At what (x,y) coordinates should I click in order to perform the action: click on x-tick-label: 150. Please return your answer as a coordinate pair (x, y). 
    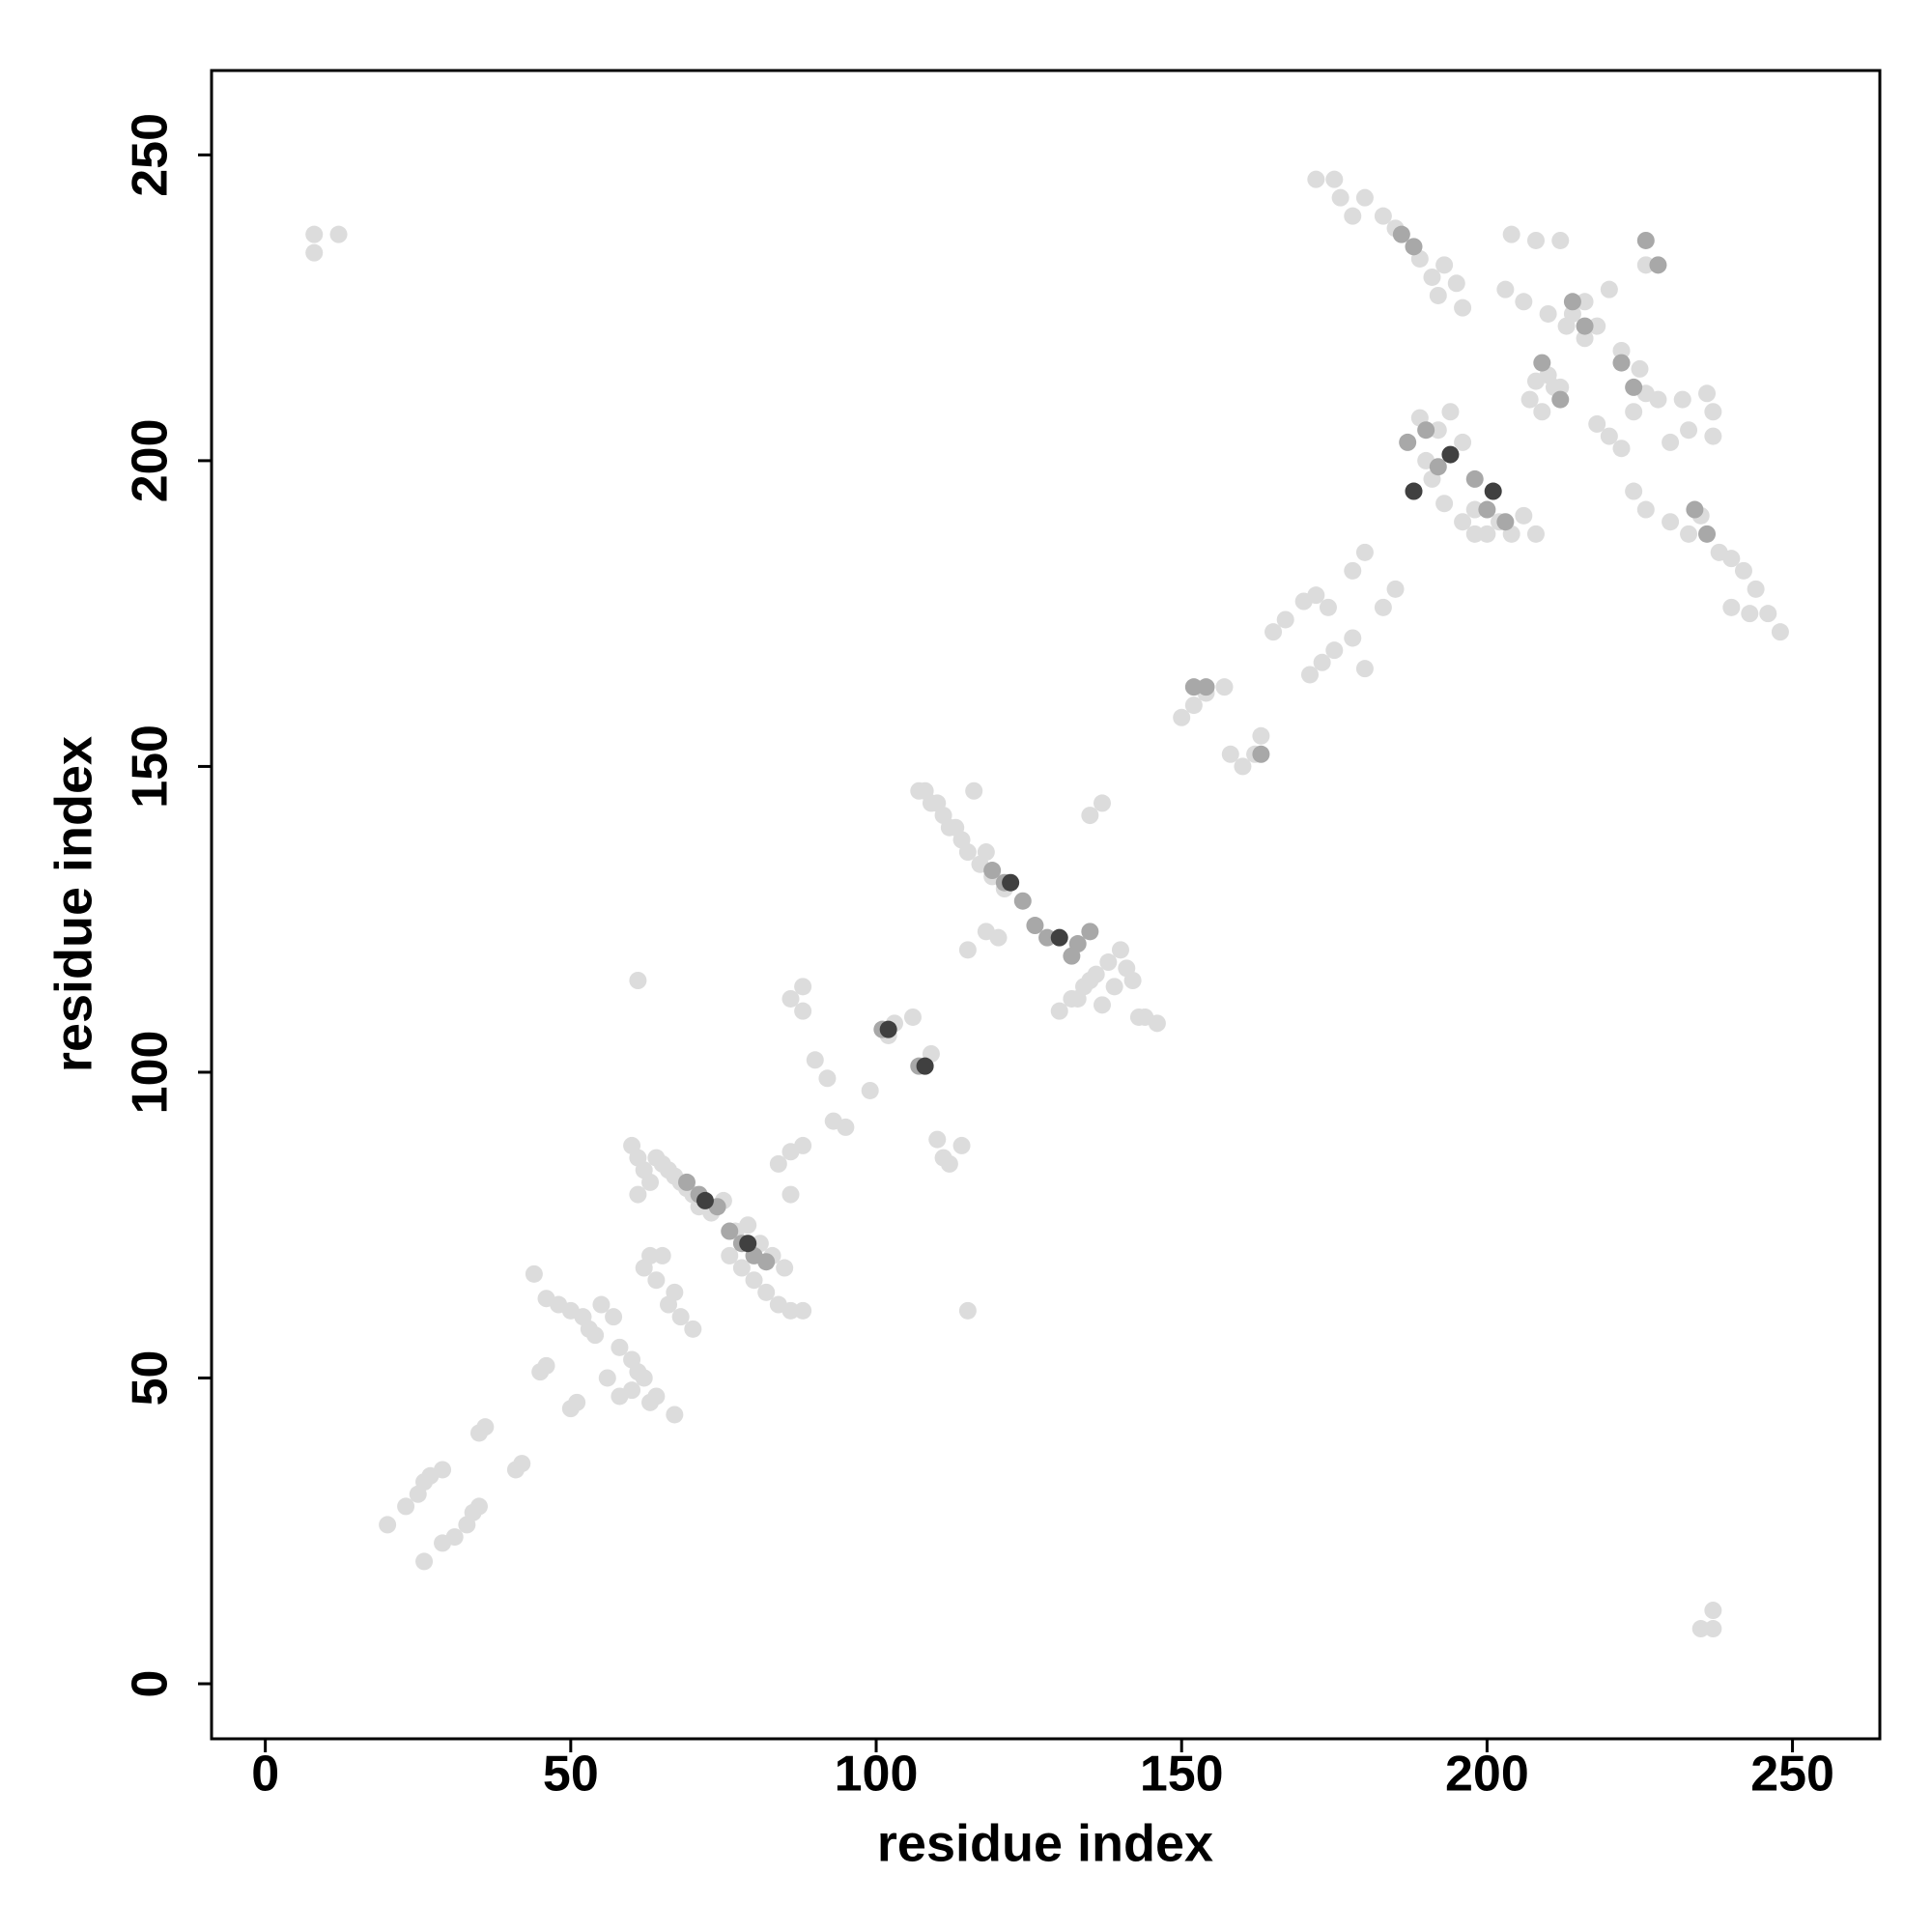
    Looking at the image, I should click on (1182, 1775).